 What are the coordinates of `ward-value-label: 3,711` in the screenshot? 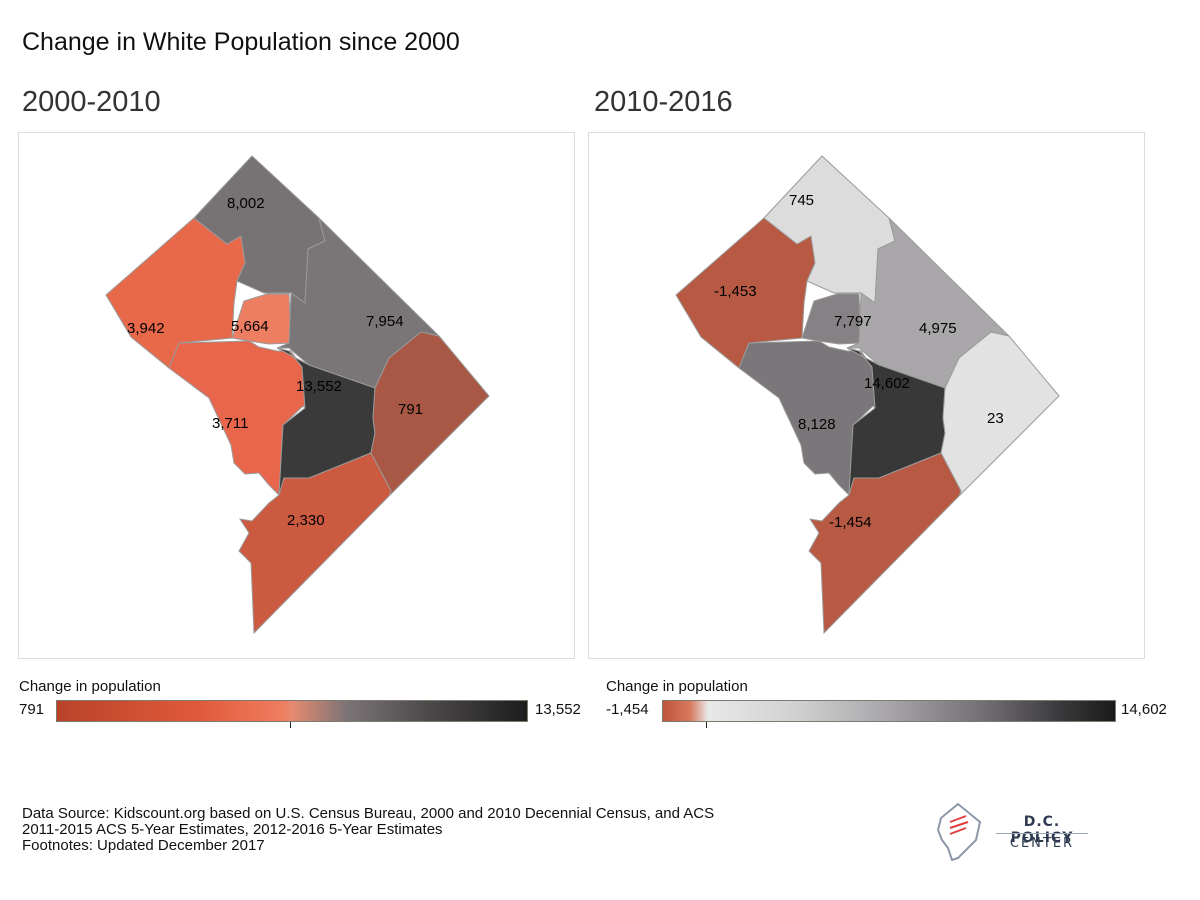 It's located at (230, 423).